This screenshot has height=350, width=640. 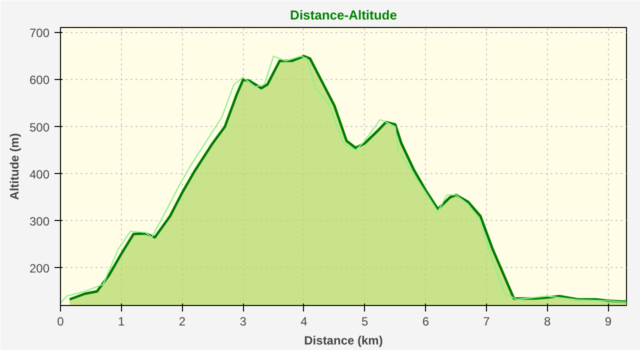 What do you see at coordinates (39, 174) in the screenshot?
I see `y-tick-label: 400` at bounding box center [39, 174].